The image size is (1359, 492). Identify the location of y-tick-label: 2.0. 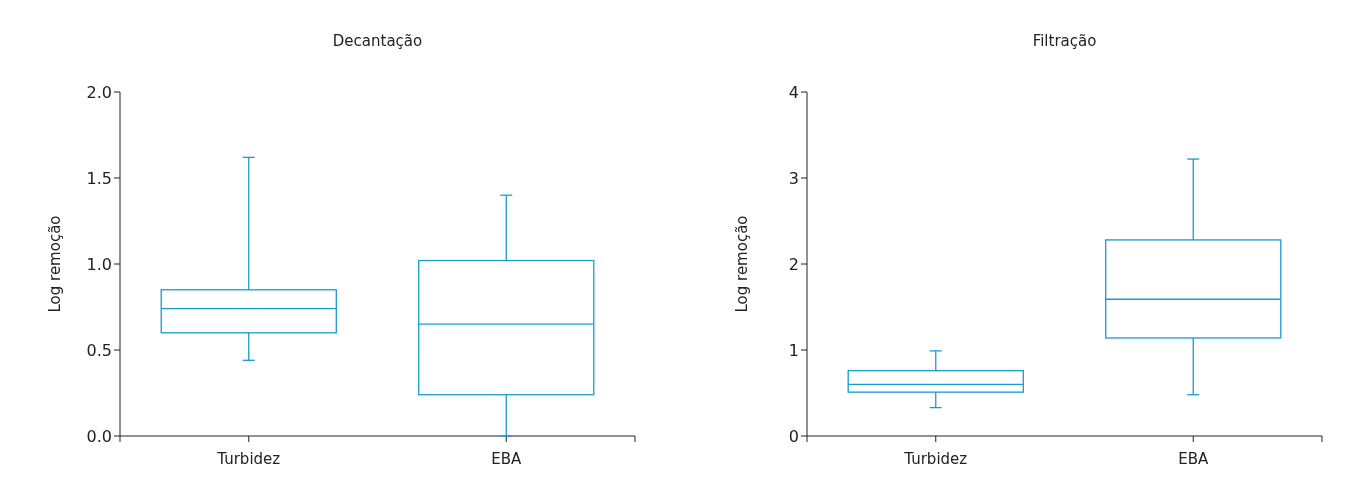
(99, 92).